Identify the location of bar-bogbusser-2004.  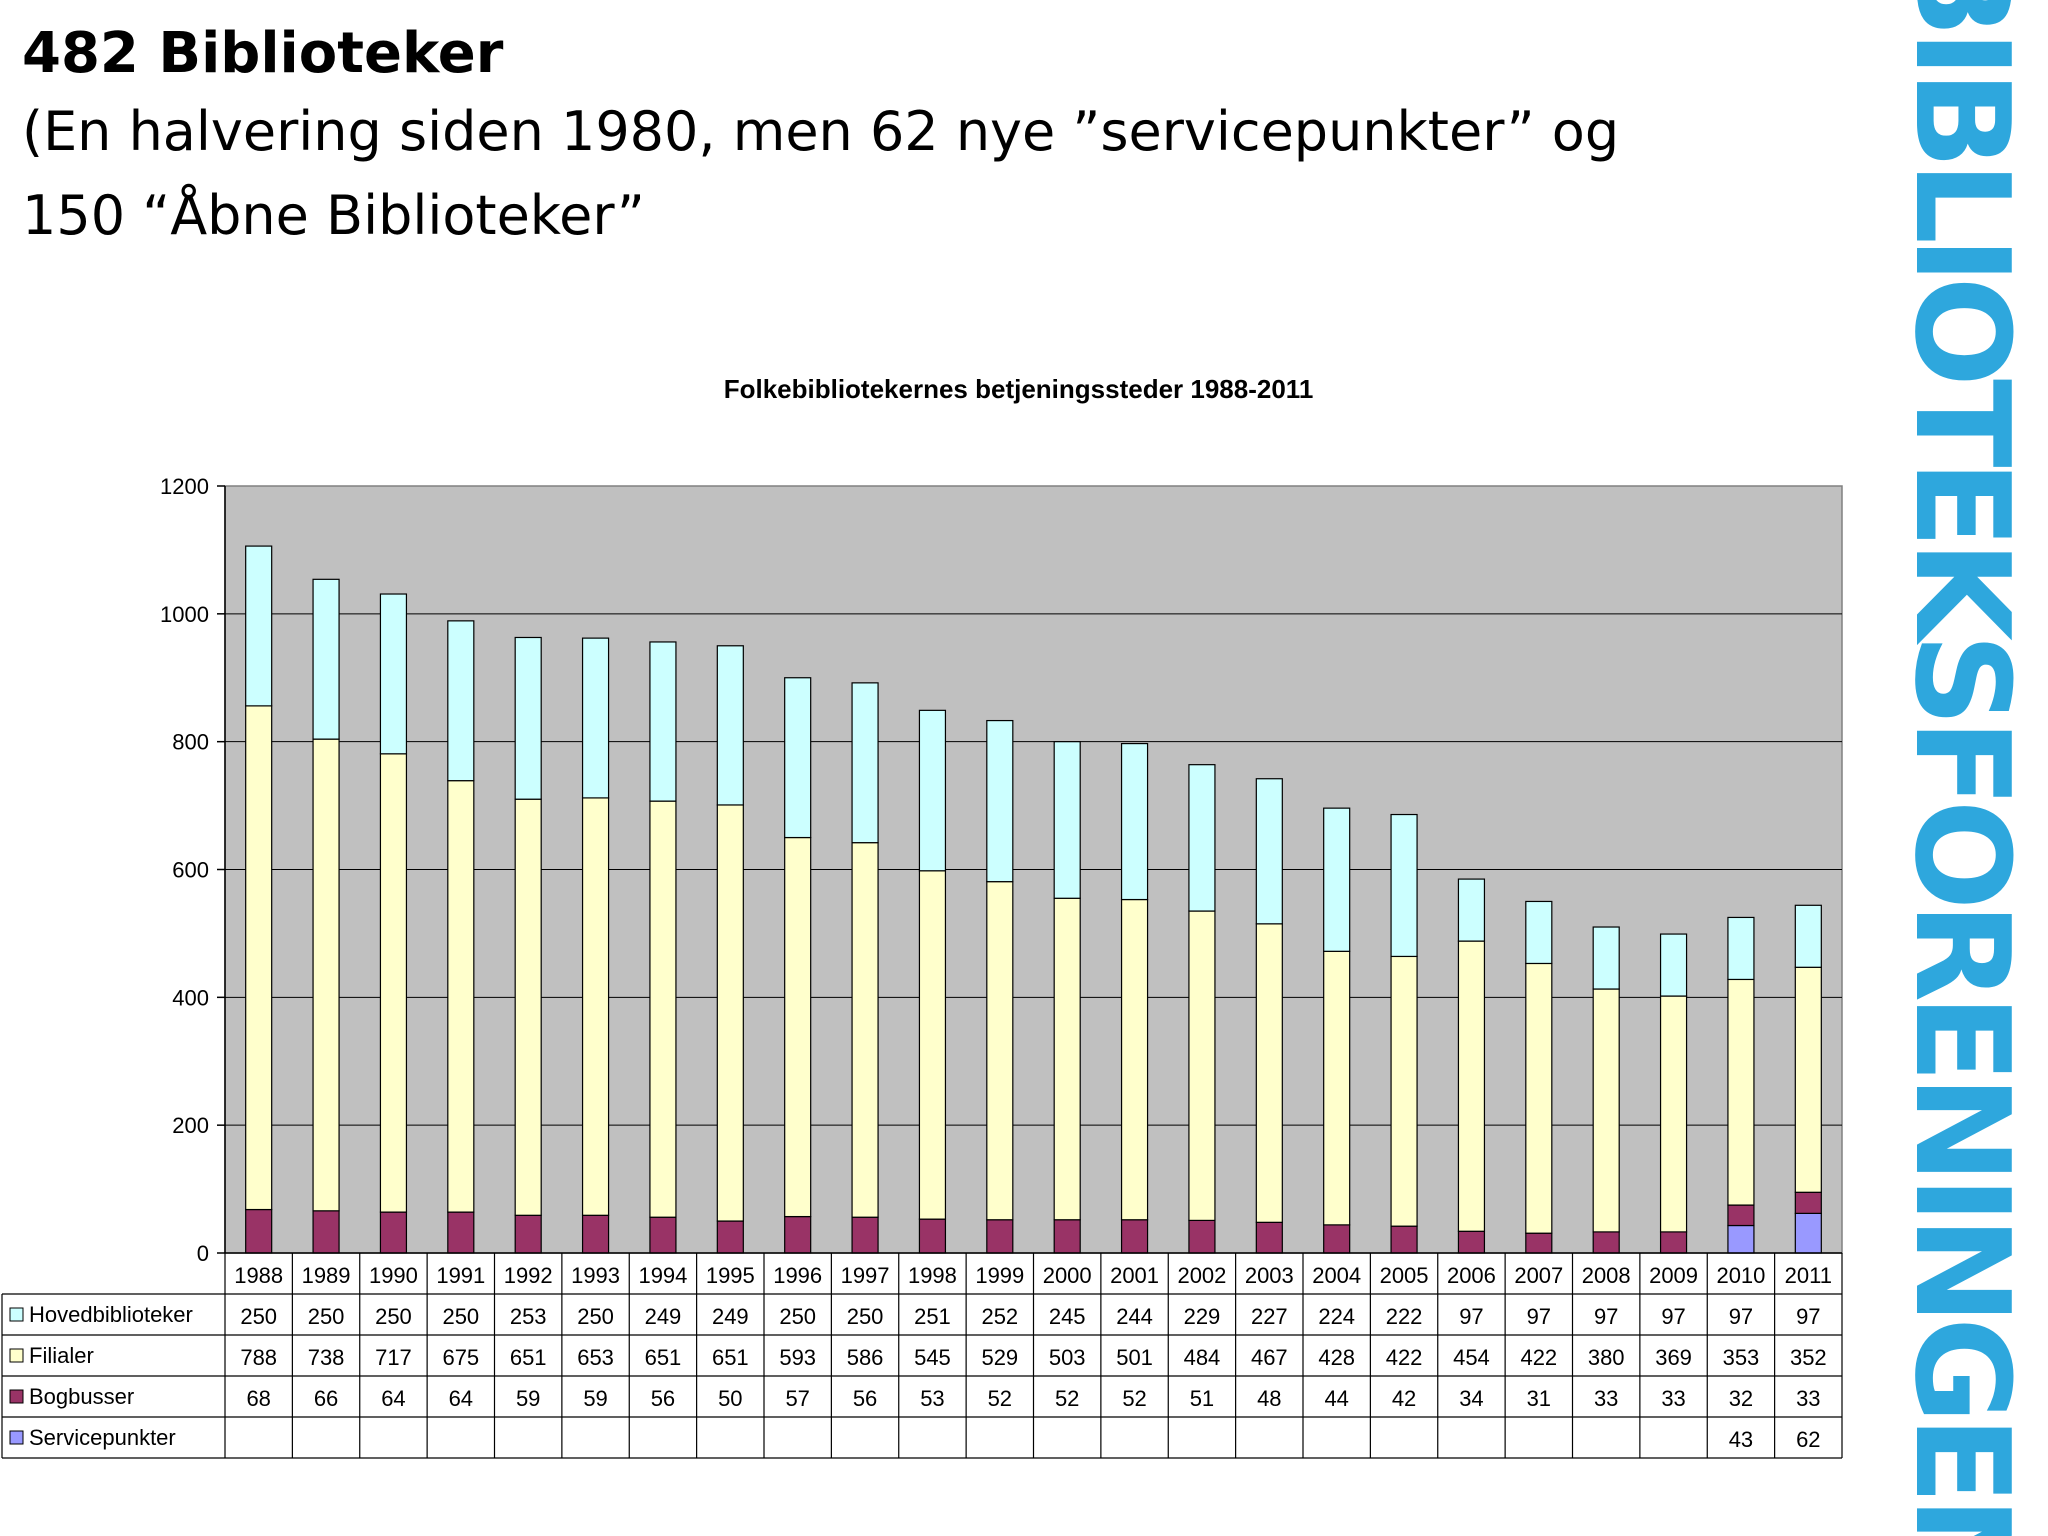
(1337, 1239).